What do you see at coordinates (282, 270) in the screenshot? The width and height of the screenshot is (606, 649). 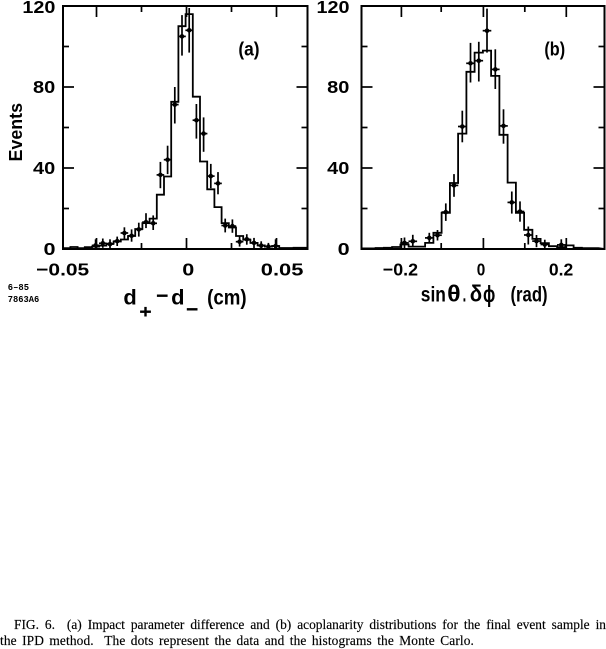 I see `svg-text: 0.05` at bounding box center [282, 270].